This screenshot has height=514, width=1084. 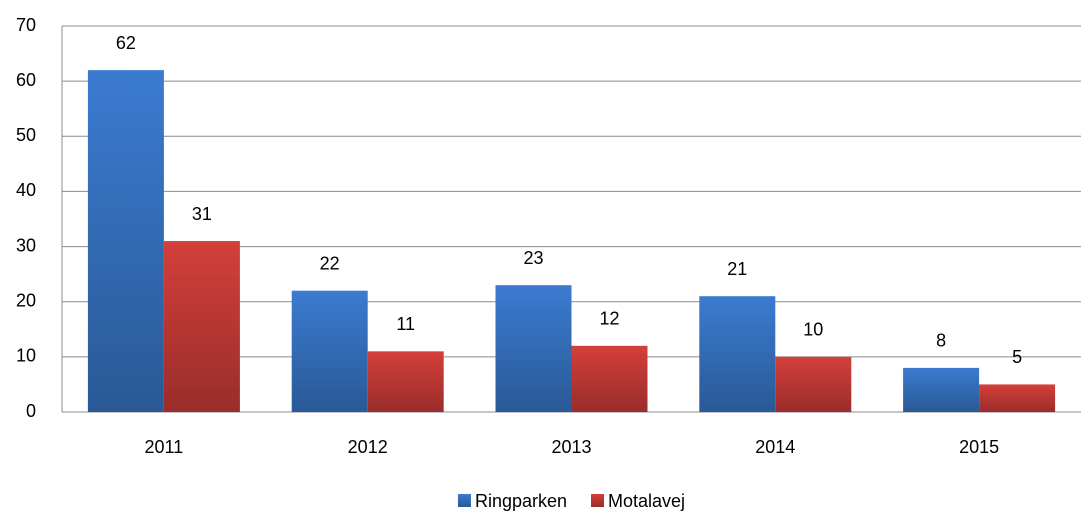 I want to click on data-label: 5, so click(x=1017, y=357).